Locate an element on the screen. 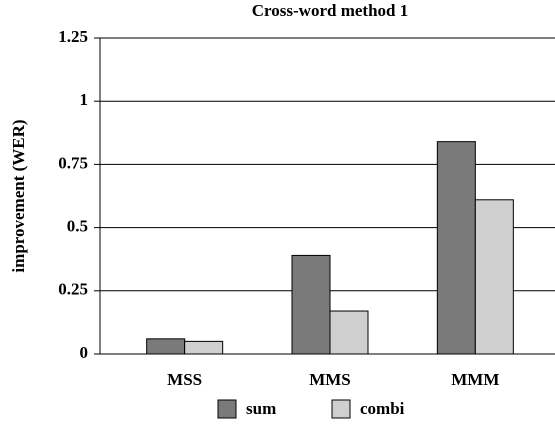 Image resolution: width=555 pixels, height=438 pixels. x-tick-label: MSS is located at coordinates (184, 379).